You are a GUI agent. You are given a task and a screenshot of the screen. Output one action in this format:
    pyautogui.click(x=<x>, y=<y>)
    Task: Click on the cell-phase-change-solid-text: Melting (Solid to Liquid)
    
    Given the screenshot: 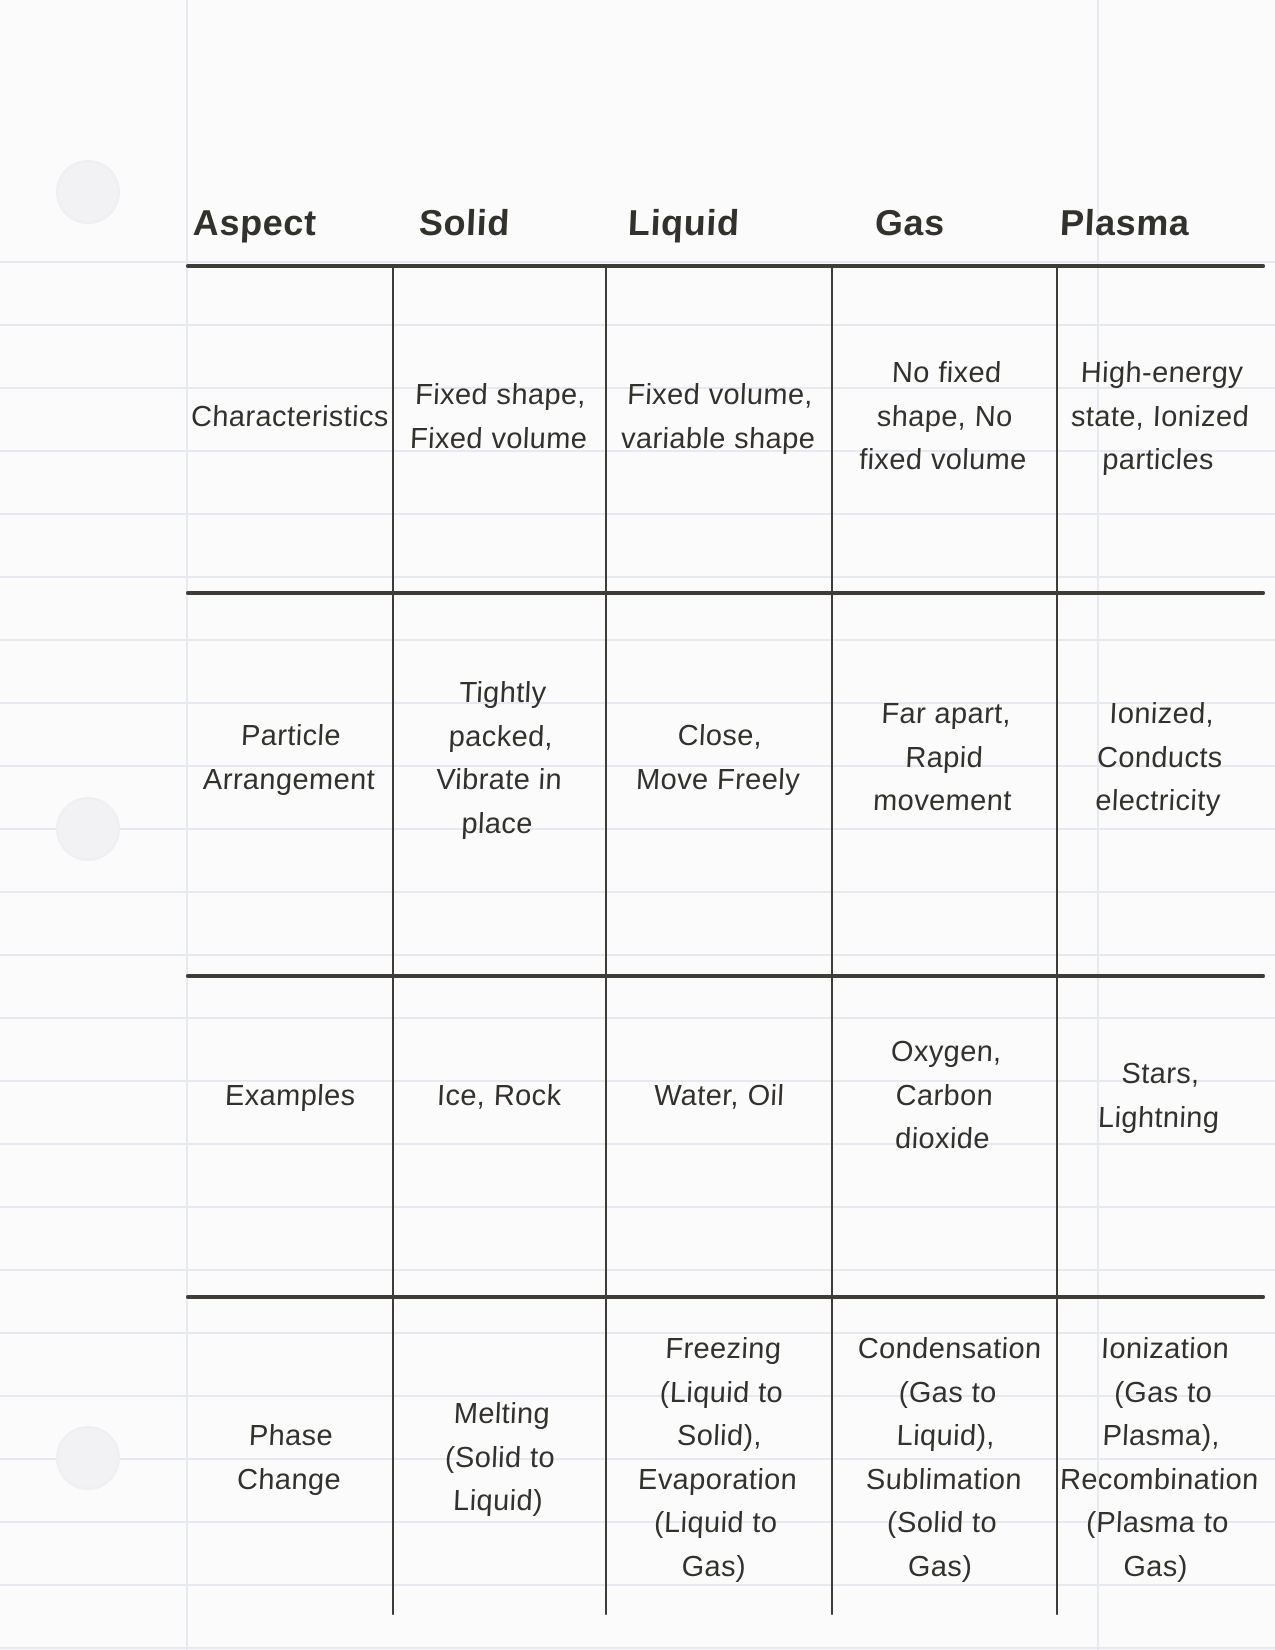 What is the action you would take?
    pyautogui.click(x=499, y=1457)
    